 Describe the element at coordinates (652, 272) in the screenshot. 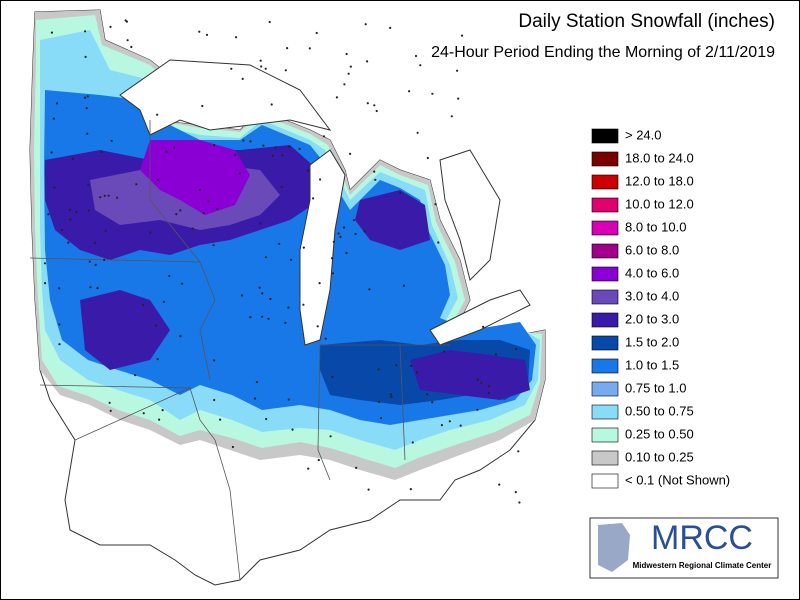

I see `legend-label: 4.0 to 6.0` at that location.